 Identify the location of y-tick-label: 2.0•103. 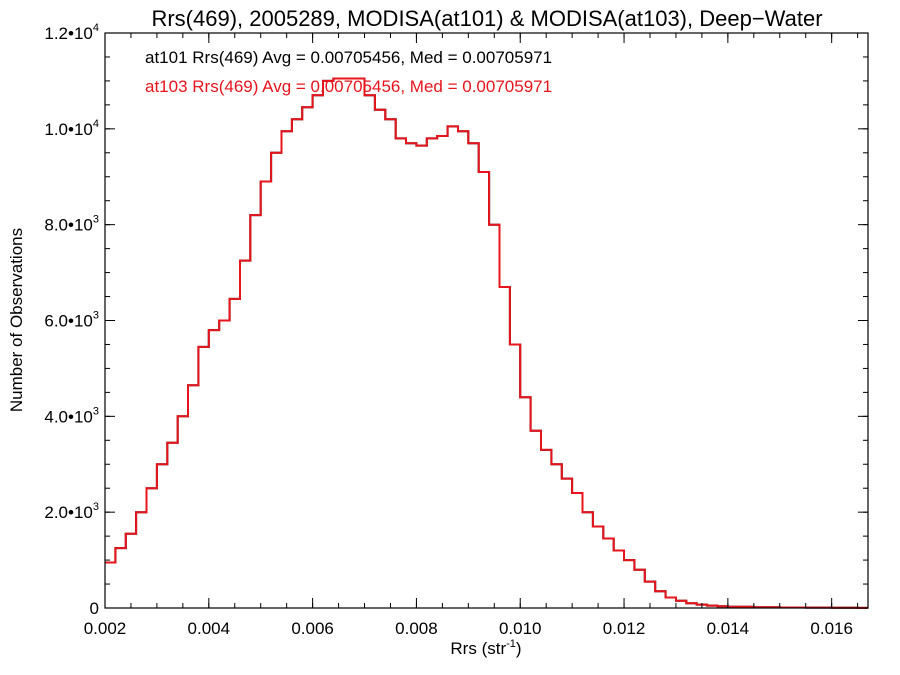
(71, 511).